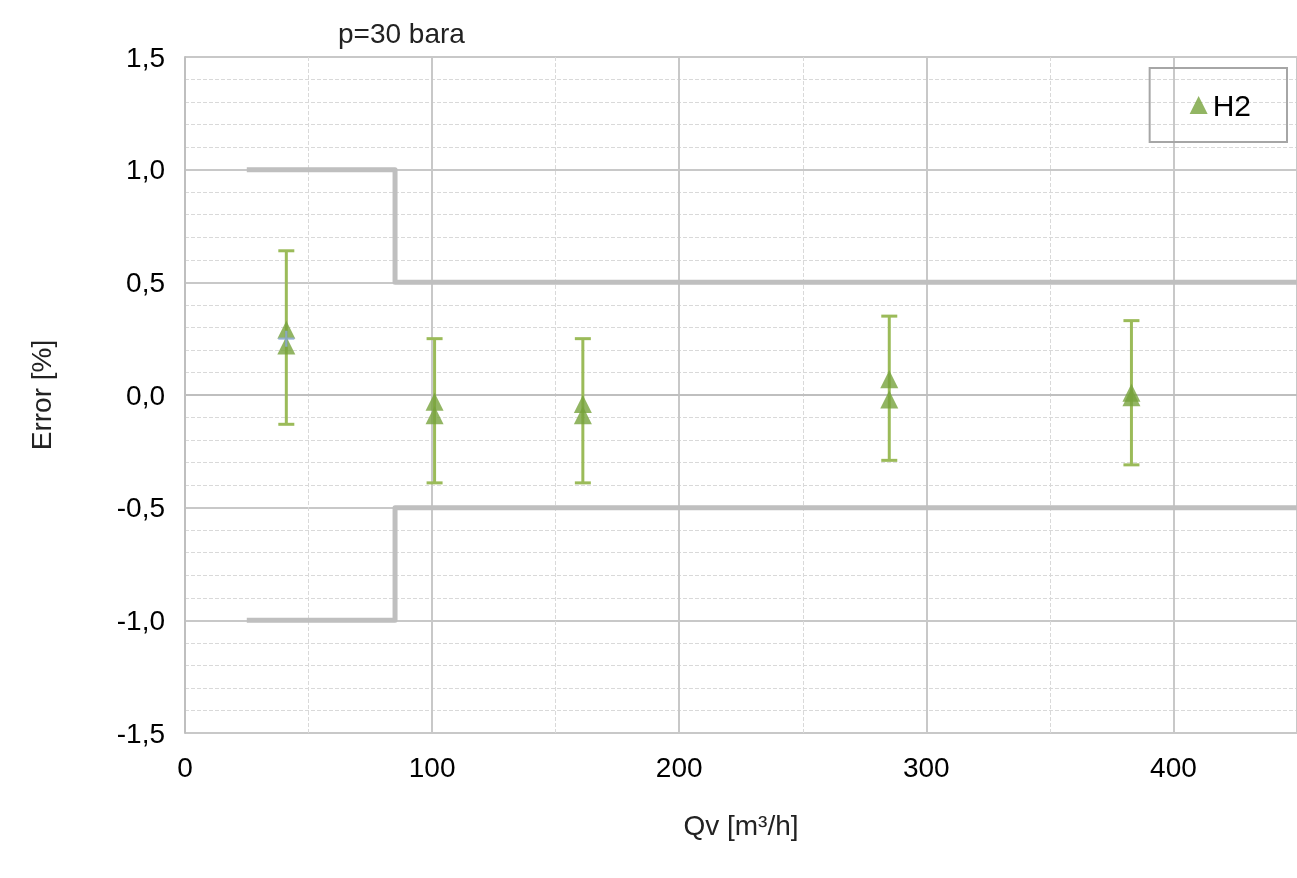 This screenshot has height=878, width=1297. What do you see at coordinates (432, 767) in the screenshot?
I see `x-tick-label: 100` at bounding box center [432, 767].